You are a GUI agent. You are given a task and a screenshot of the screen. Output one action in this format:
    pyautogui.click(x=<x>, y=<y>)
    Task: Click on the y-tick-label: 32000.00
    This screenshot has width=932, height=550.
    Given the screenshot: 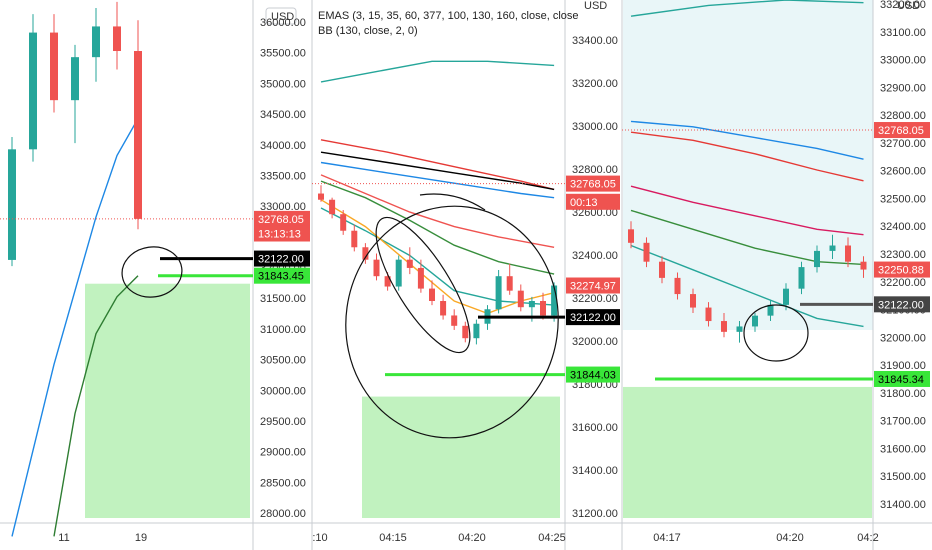 What is the action you would take?
    pyautogui.click(x=903, y=338)
    